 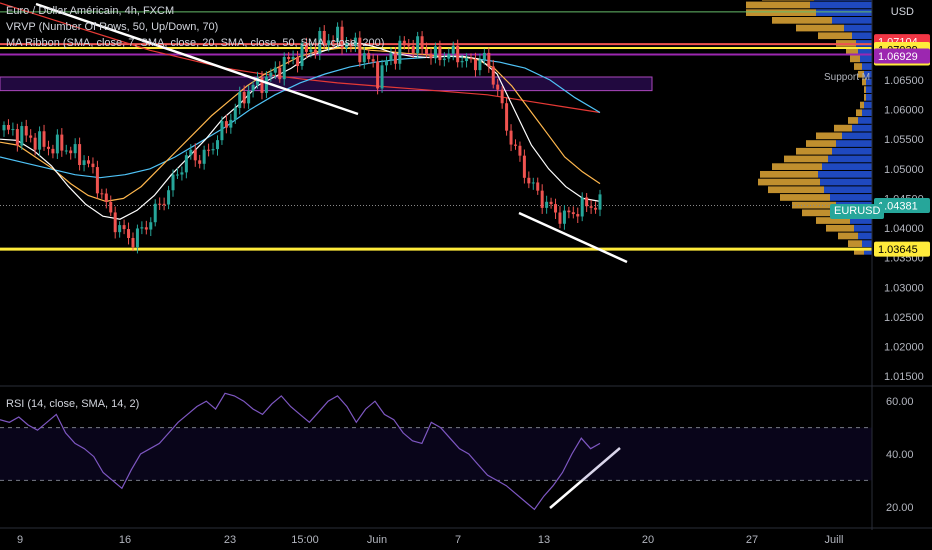 What do you see at coordinates (904, 348) in the screenshot?
I see `y-tick-label: 1.02000` at bounding box center [904, 348].